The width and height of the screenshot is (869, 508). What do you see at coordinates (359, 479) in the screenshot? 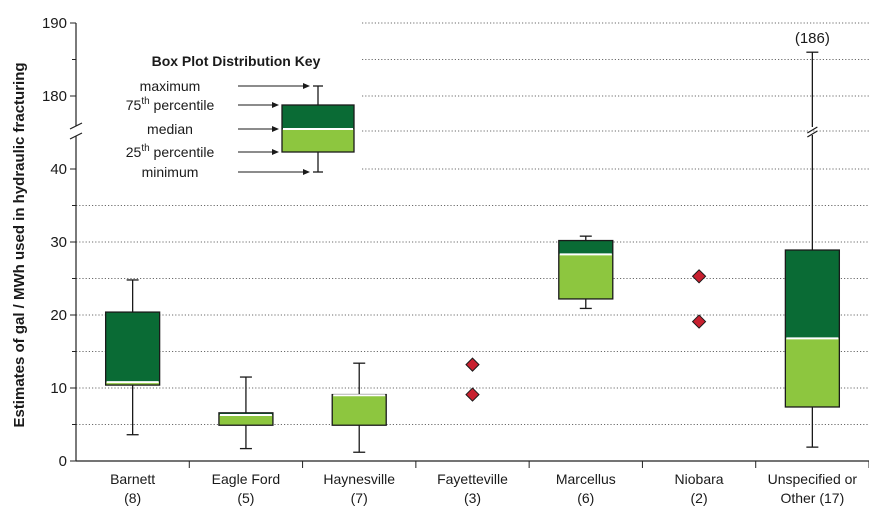
I see `x-tick-label: Haynesville` at bounding box center [359, 479].